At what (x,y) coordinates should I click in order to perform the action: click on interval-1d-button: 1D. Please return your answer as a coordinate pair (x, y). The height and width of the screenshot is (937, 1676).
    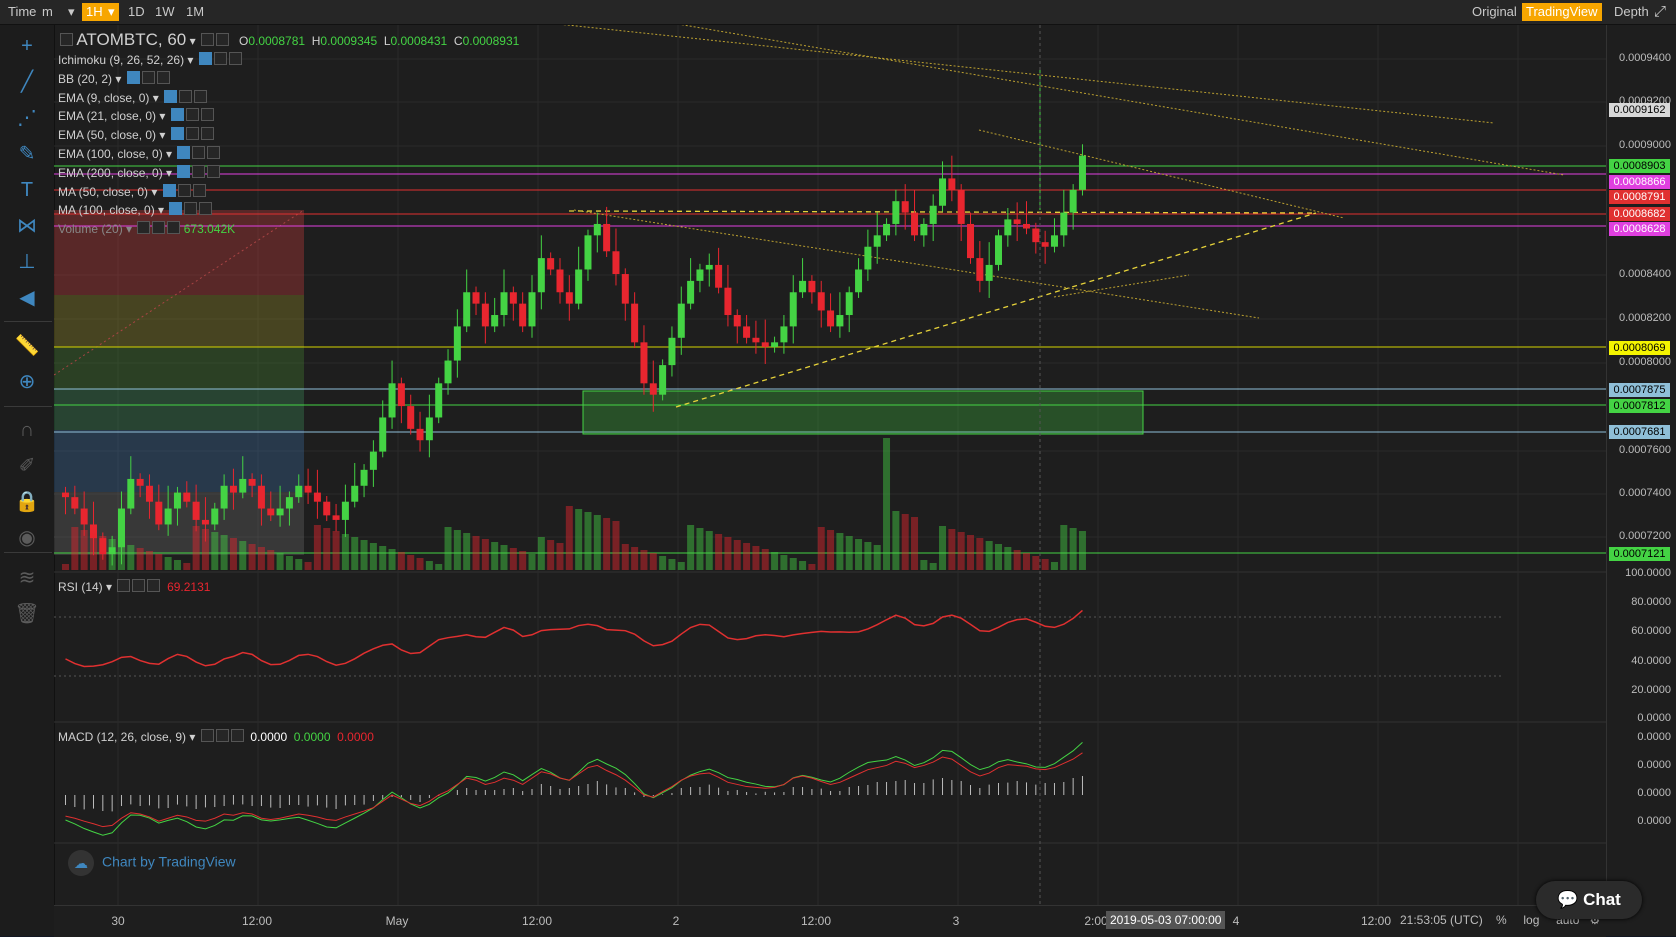
    Looking at the image, I should click on (136, 11).